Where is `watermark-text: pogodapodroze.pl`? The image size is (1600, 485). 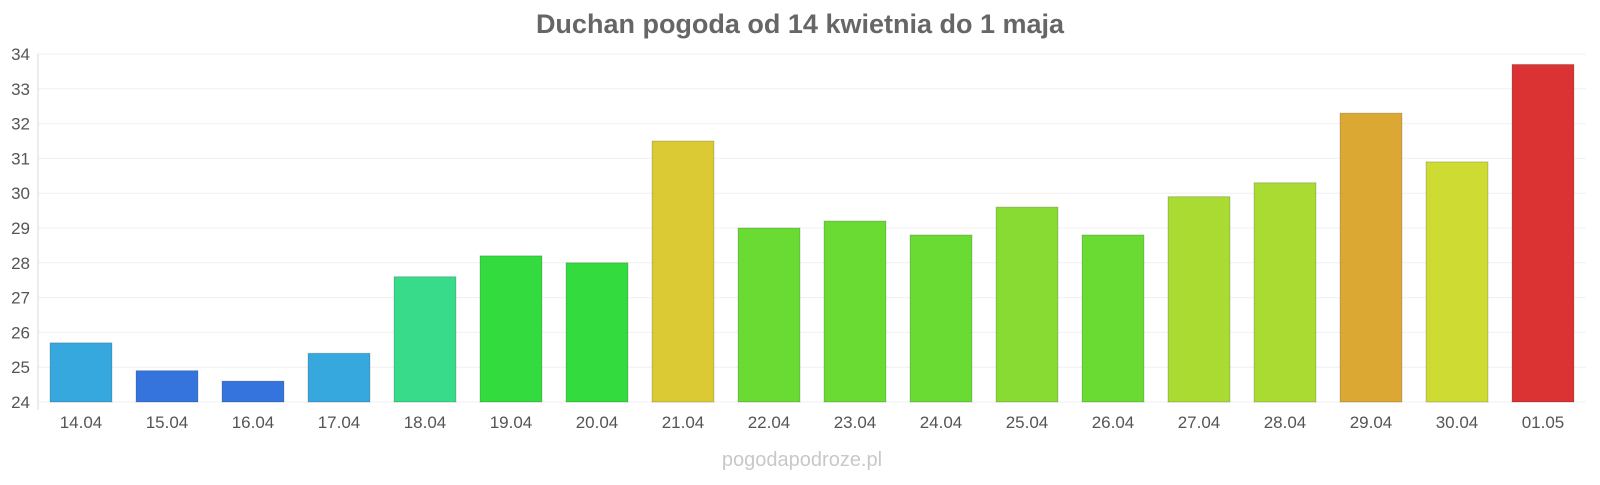 watermark-text: pogodapodroze.pl is located at coordinates (802, 460).